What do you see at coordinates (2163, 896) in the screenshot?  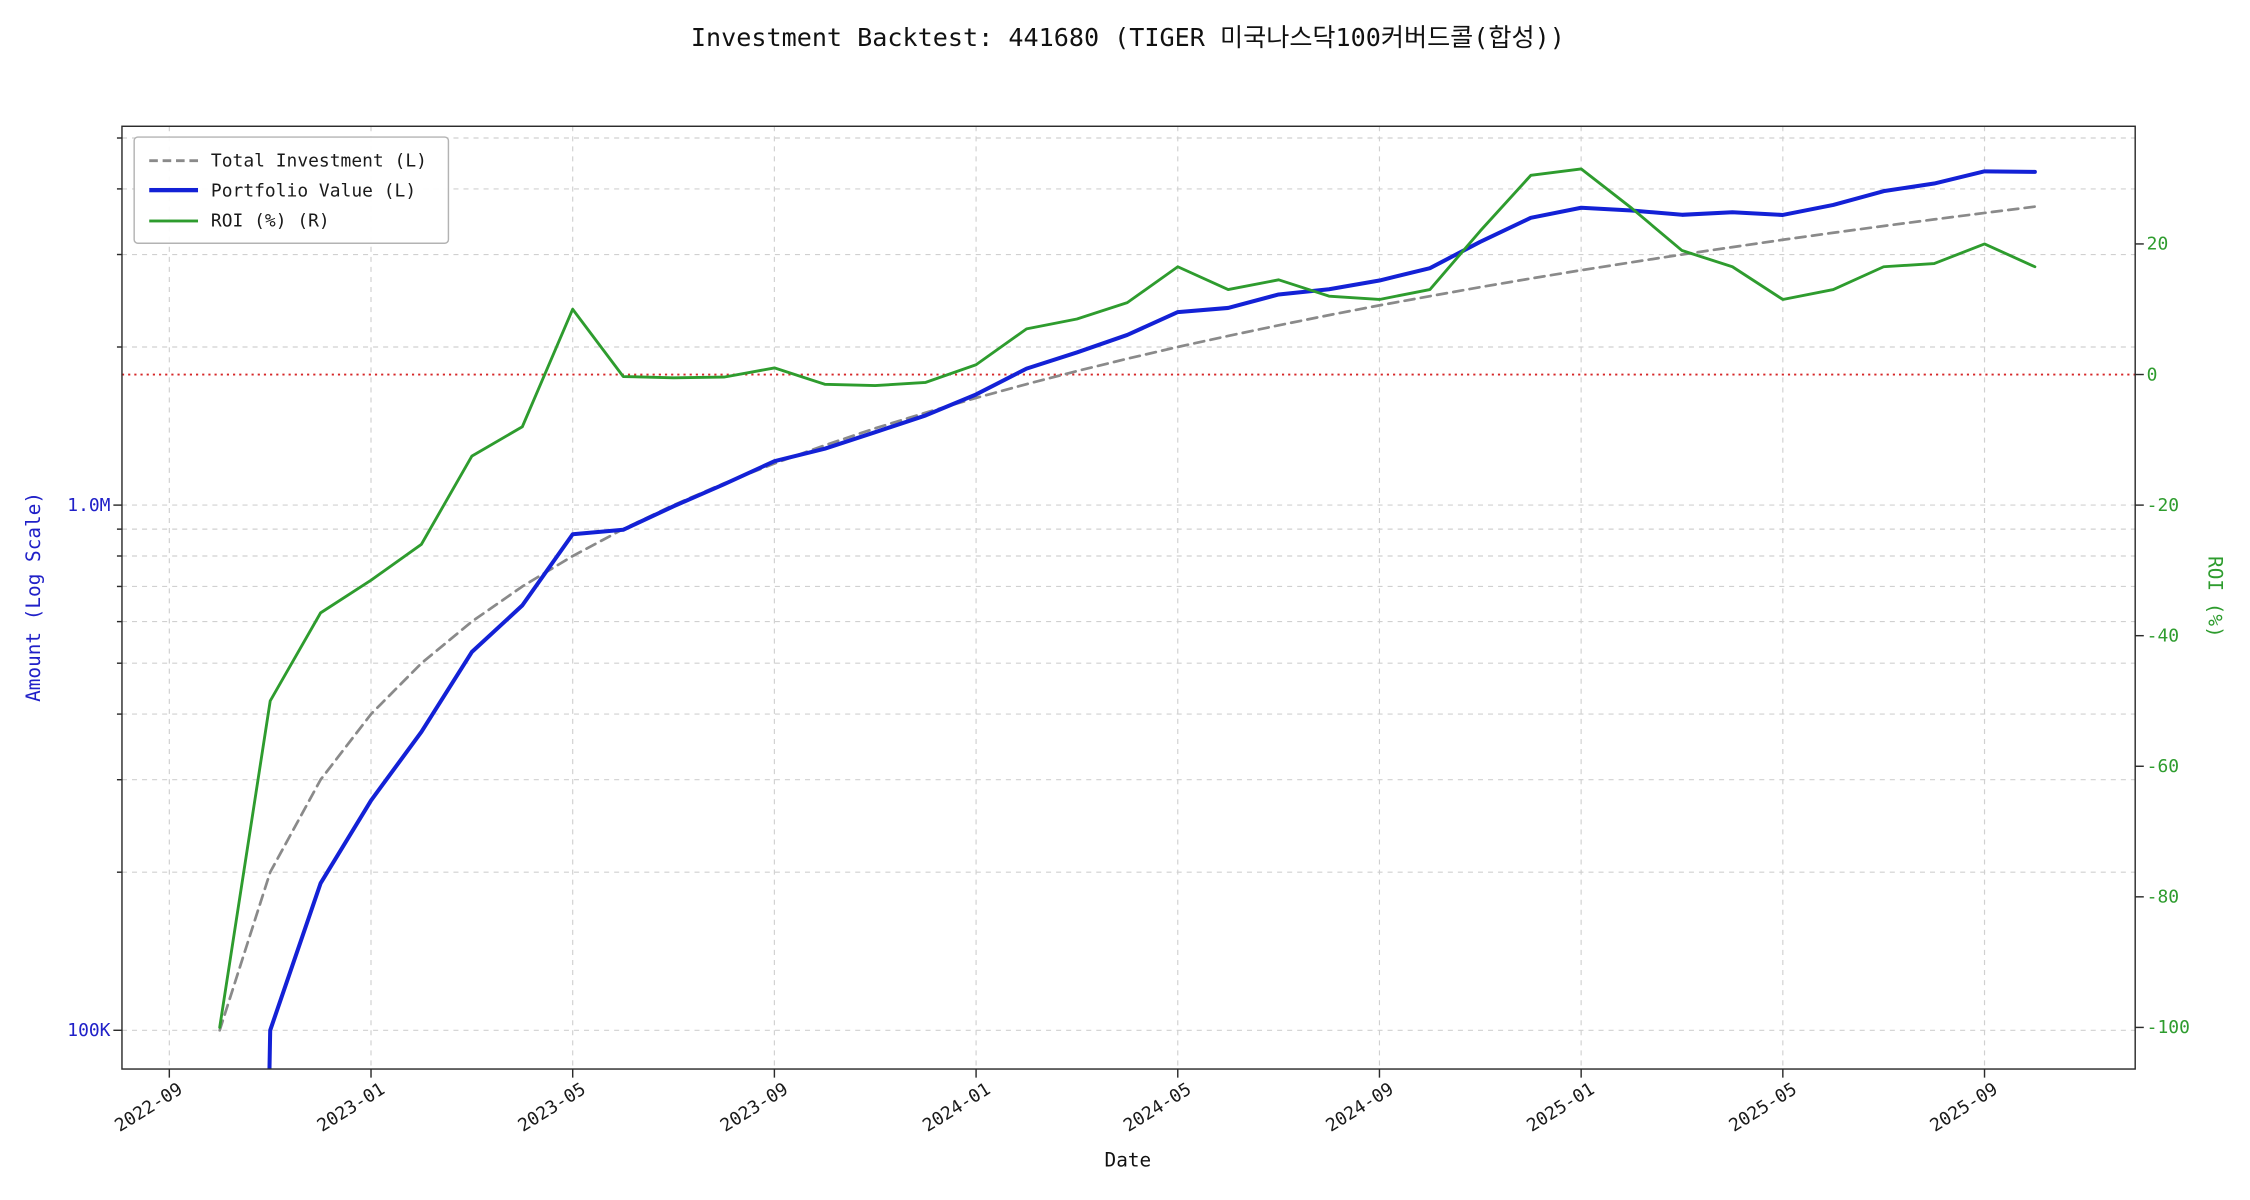 I see `right-tick-label: -80` at bounding box center [2163, 896].